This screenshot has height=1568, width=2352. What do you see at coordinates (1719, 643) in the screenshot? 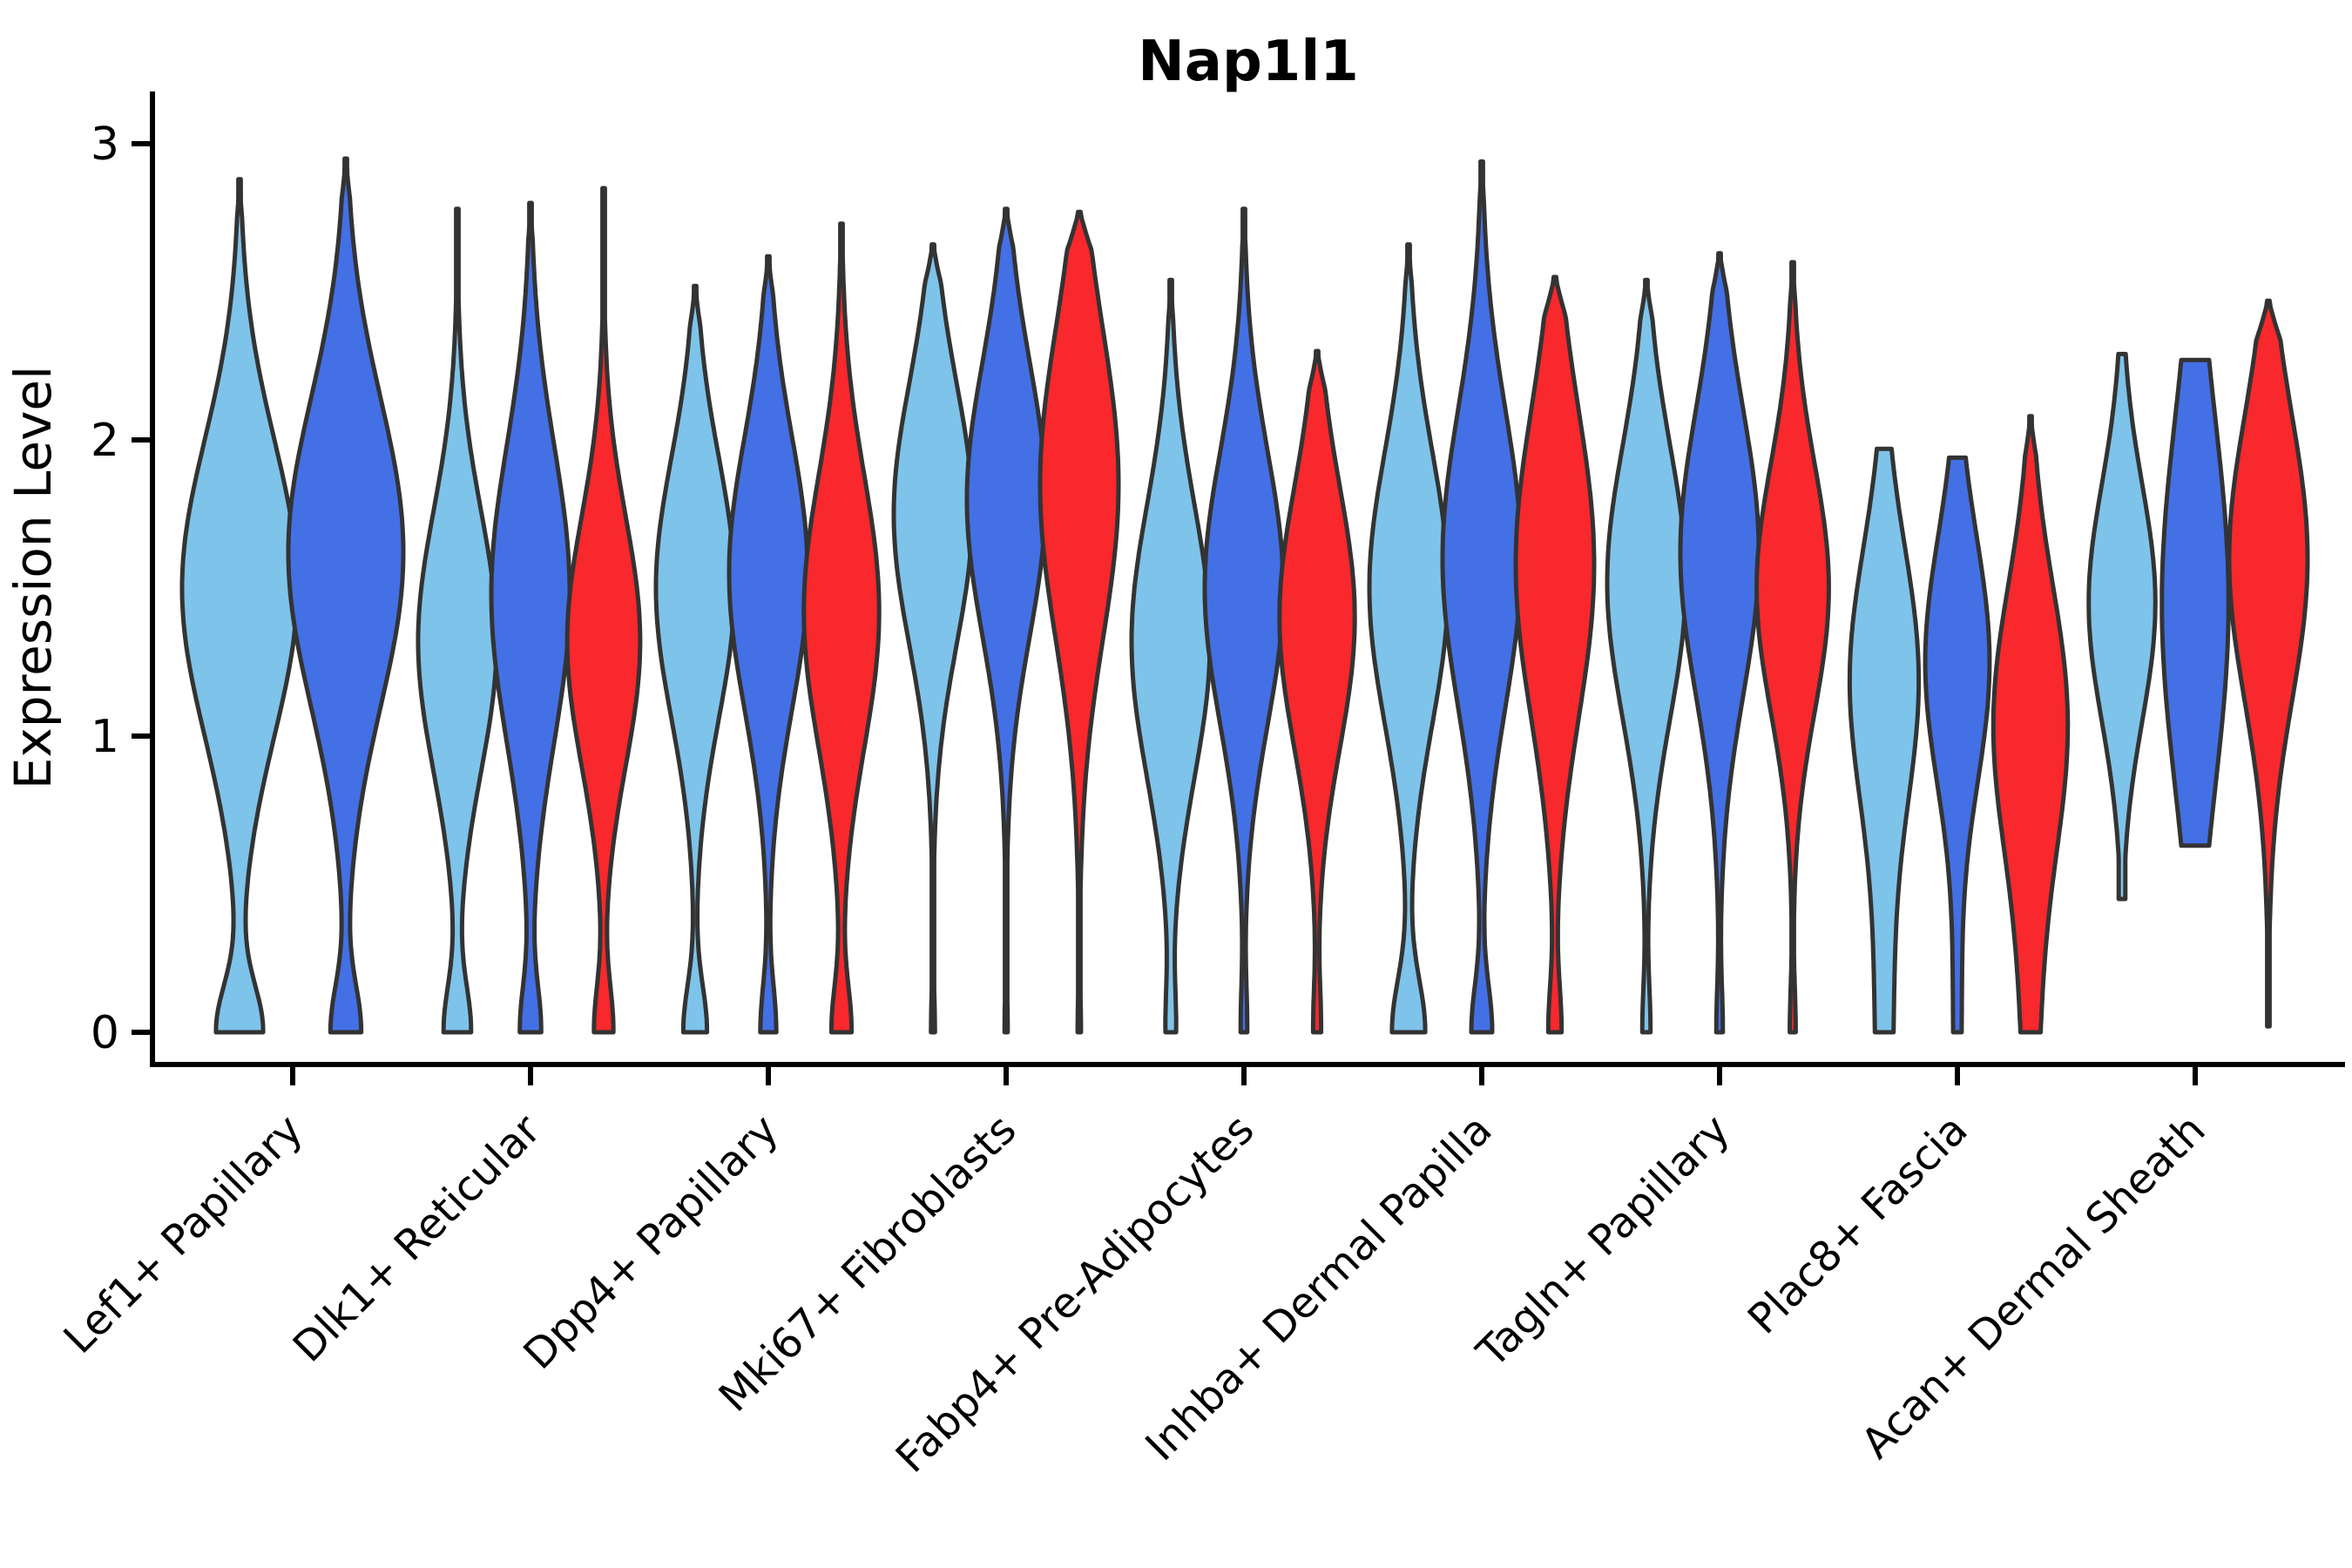
I see `violin-tagln-papillary-blue` at bounding box center [1719, 643].